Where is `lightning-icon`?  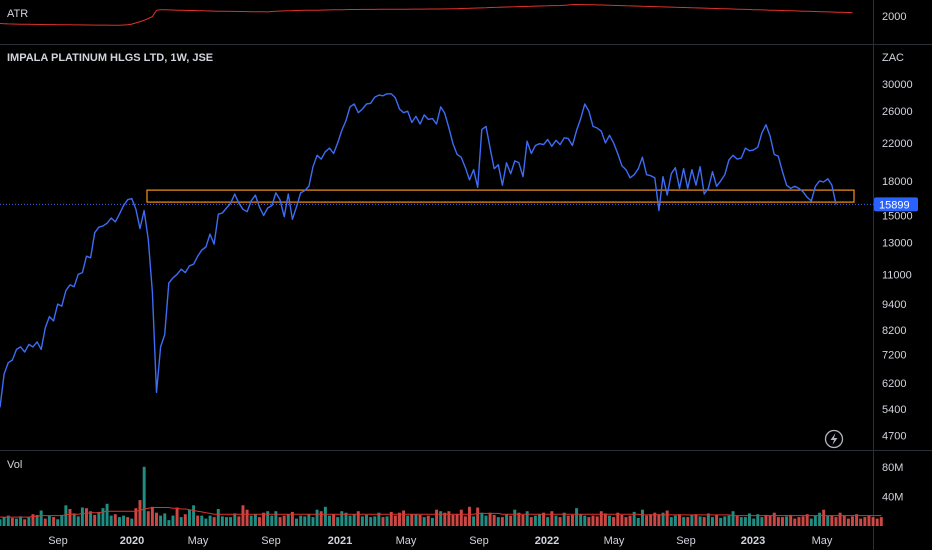 lightning-icon is located at coordinates (834, 439).